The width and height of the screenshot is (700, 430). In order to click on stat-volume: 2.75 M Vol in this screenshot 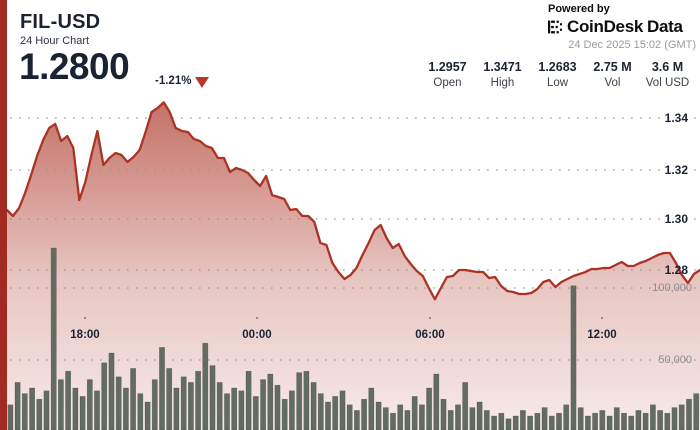, I will do `click(612, 74)`.